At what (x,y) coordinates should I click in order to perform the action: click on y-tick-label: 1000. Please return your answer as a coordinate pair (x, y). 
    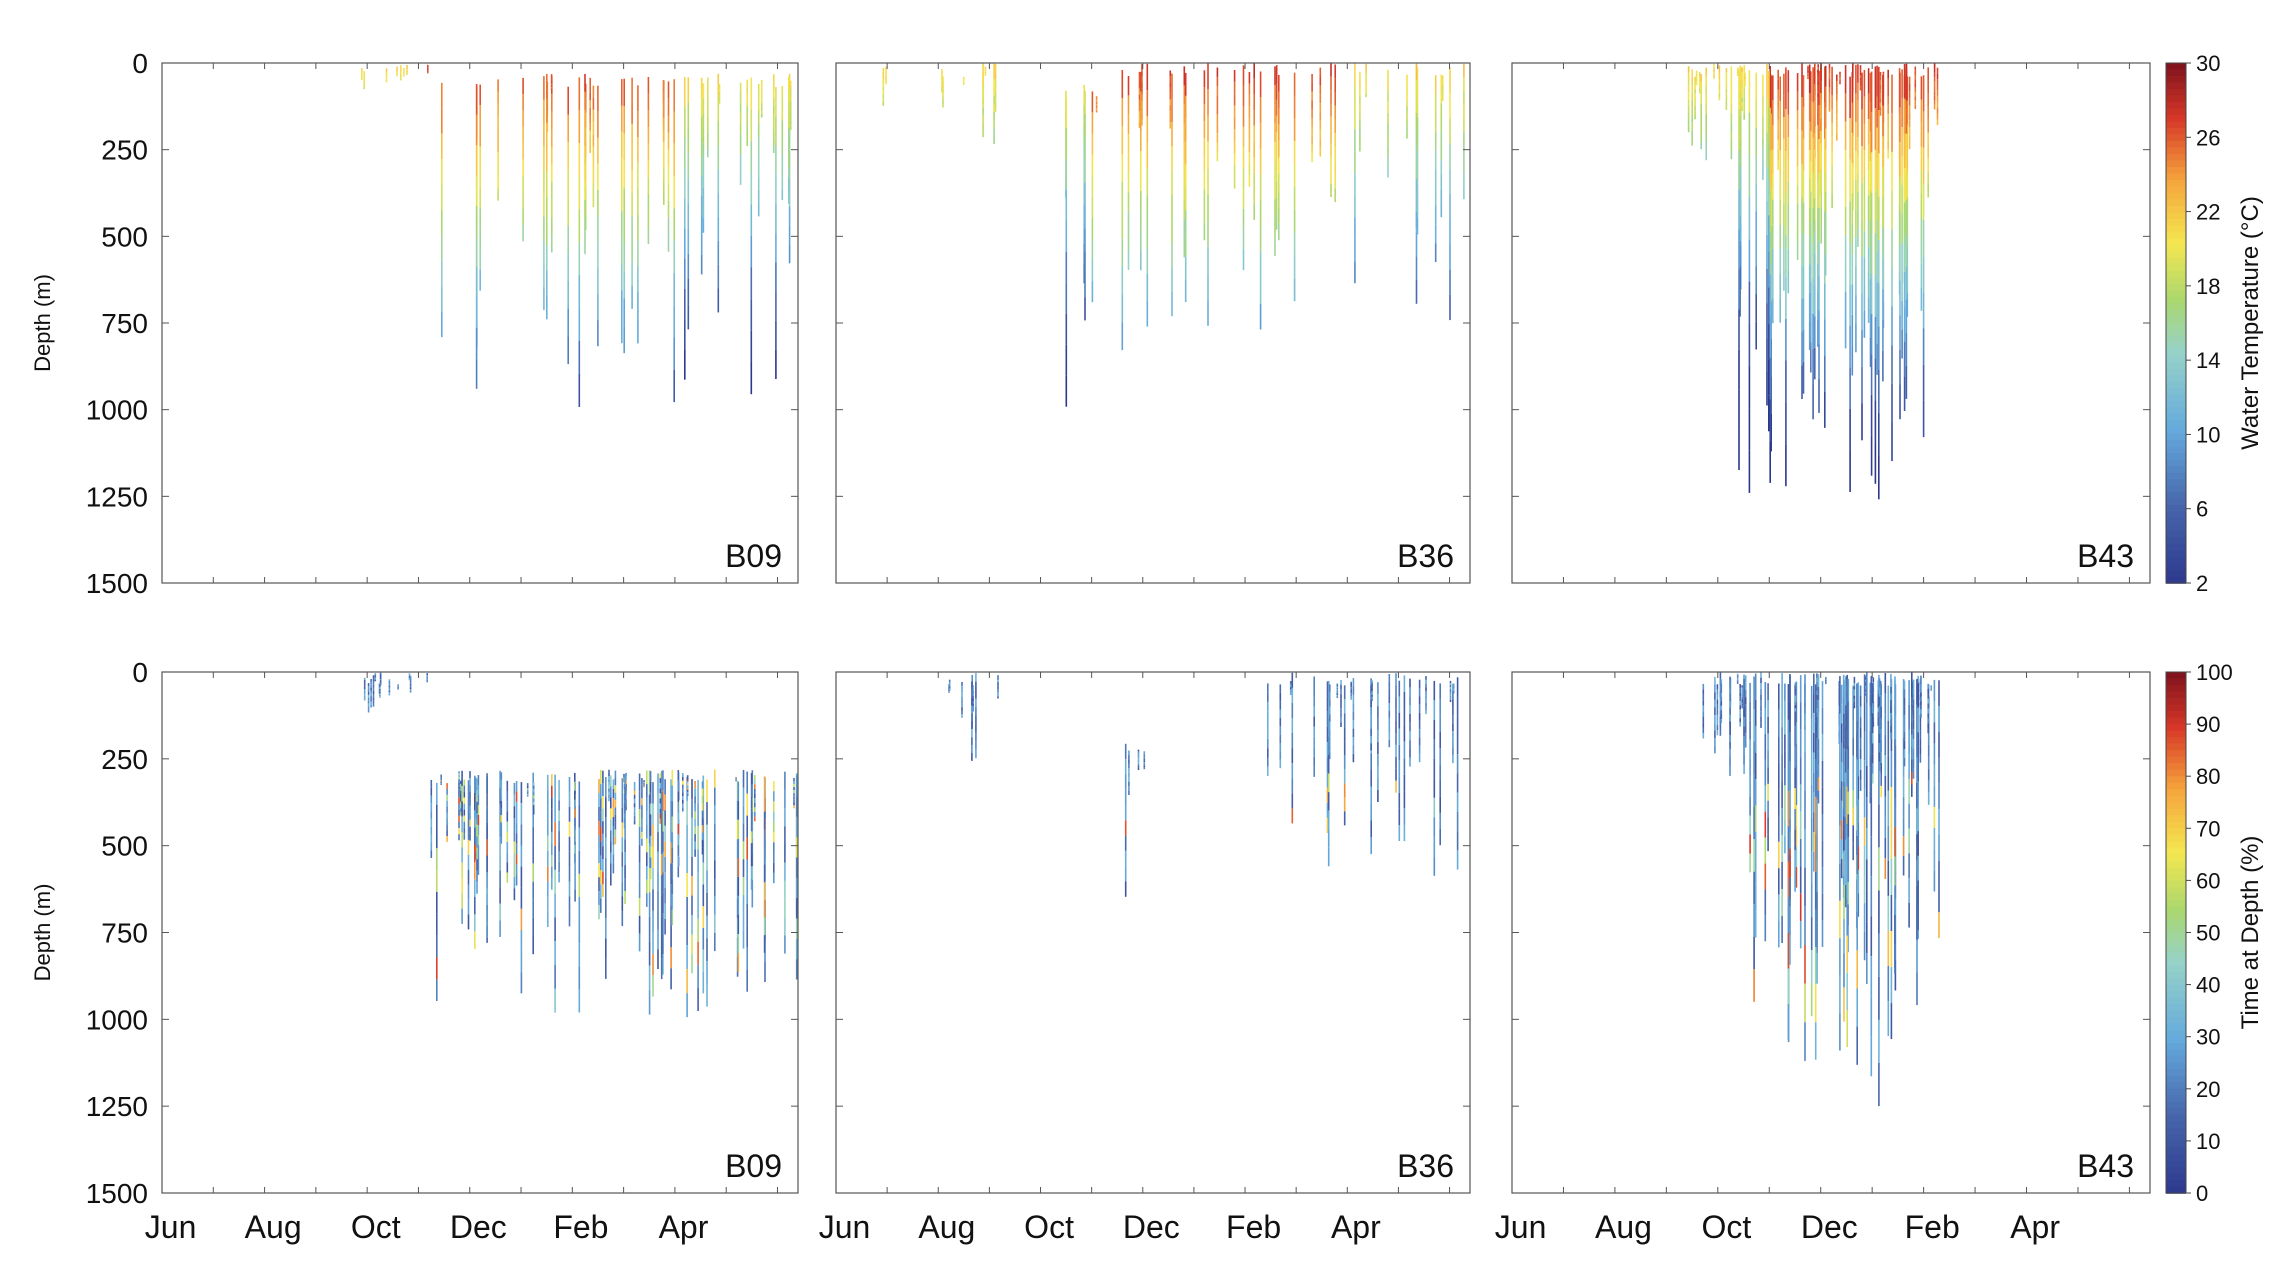
    Looking at the image, I should click on (117, 410).